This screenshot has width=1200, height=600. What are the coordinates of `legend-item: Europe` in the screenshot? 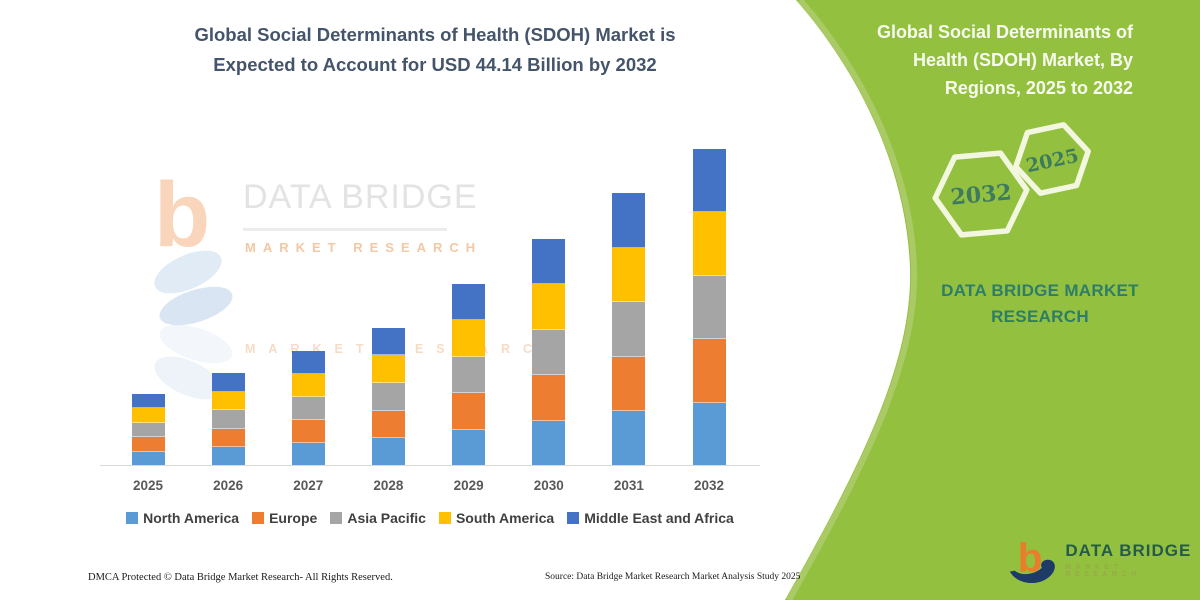 It's located at (284, 518).